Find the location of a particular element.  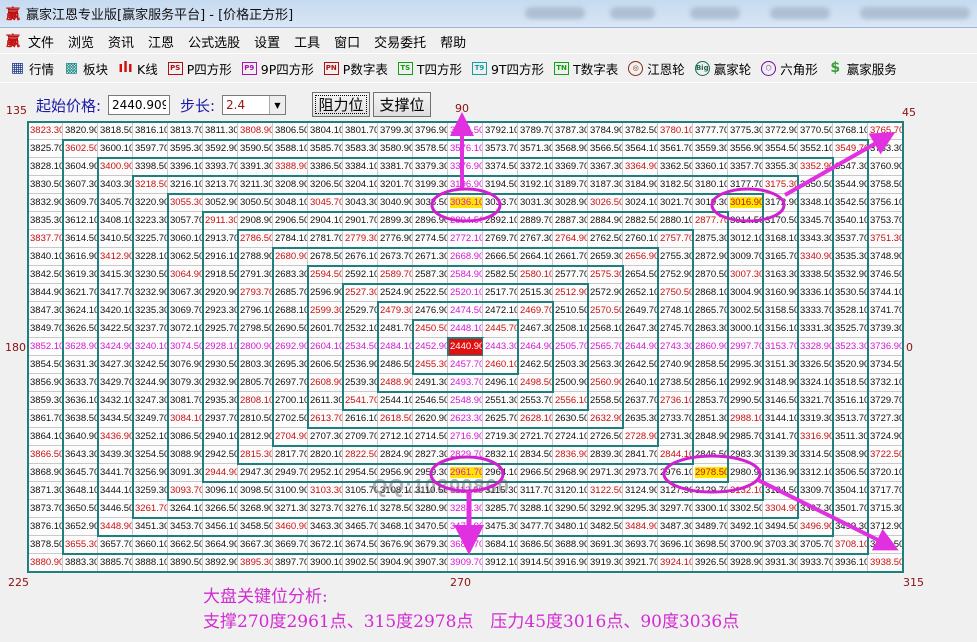

grid-cell-value: 3758.50 is located at coordinates (886, 184).